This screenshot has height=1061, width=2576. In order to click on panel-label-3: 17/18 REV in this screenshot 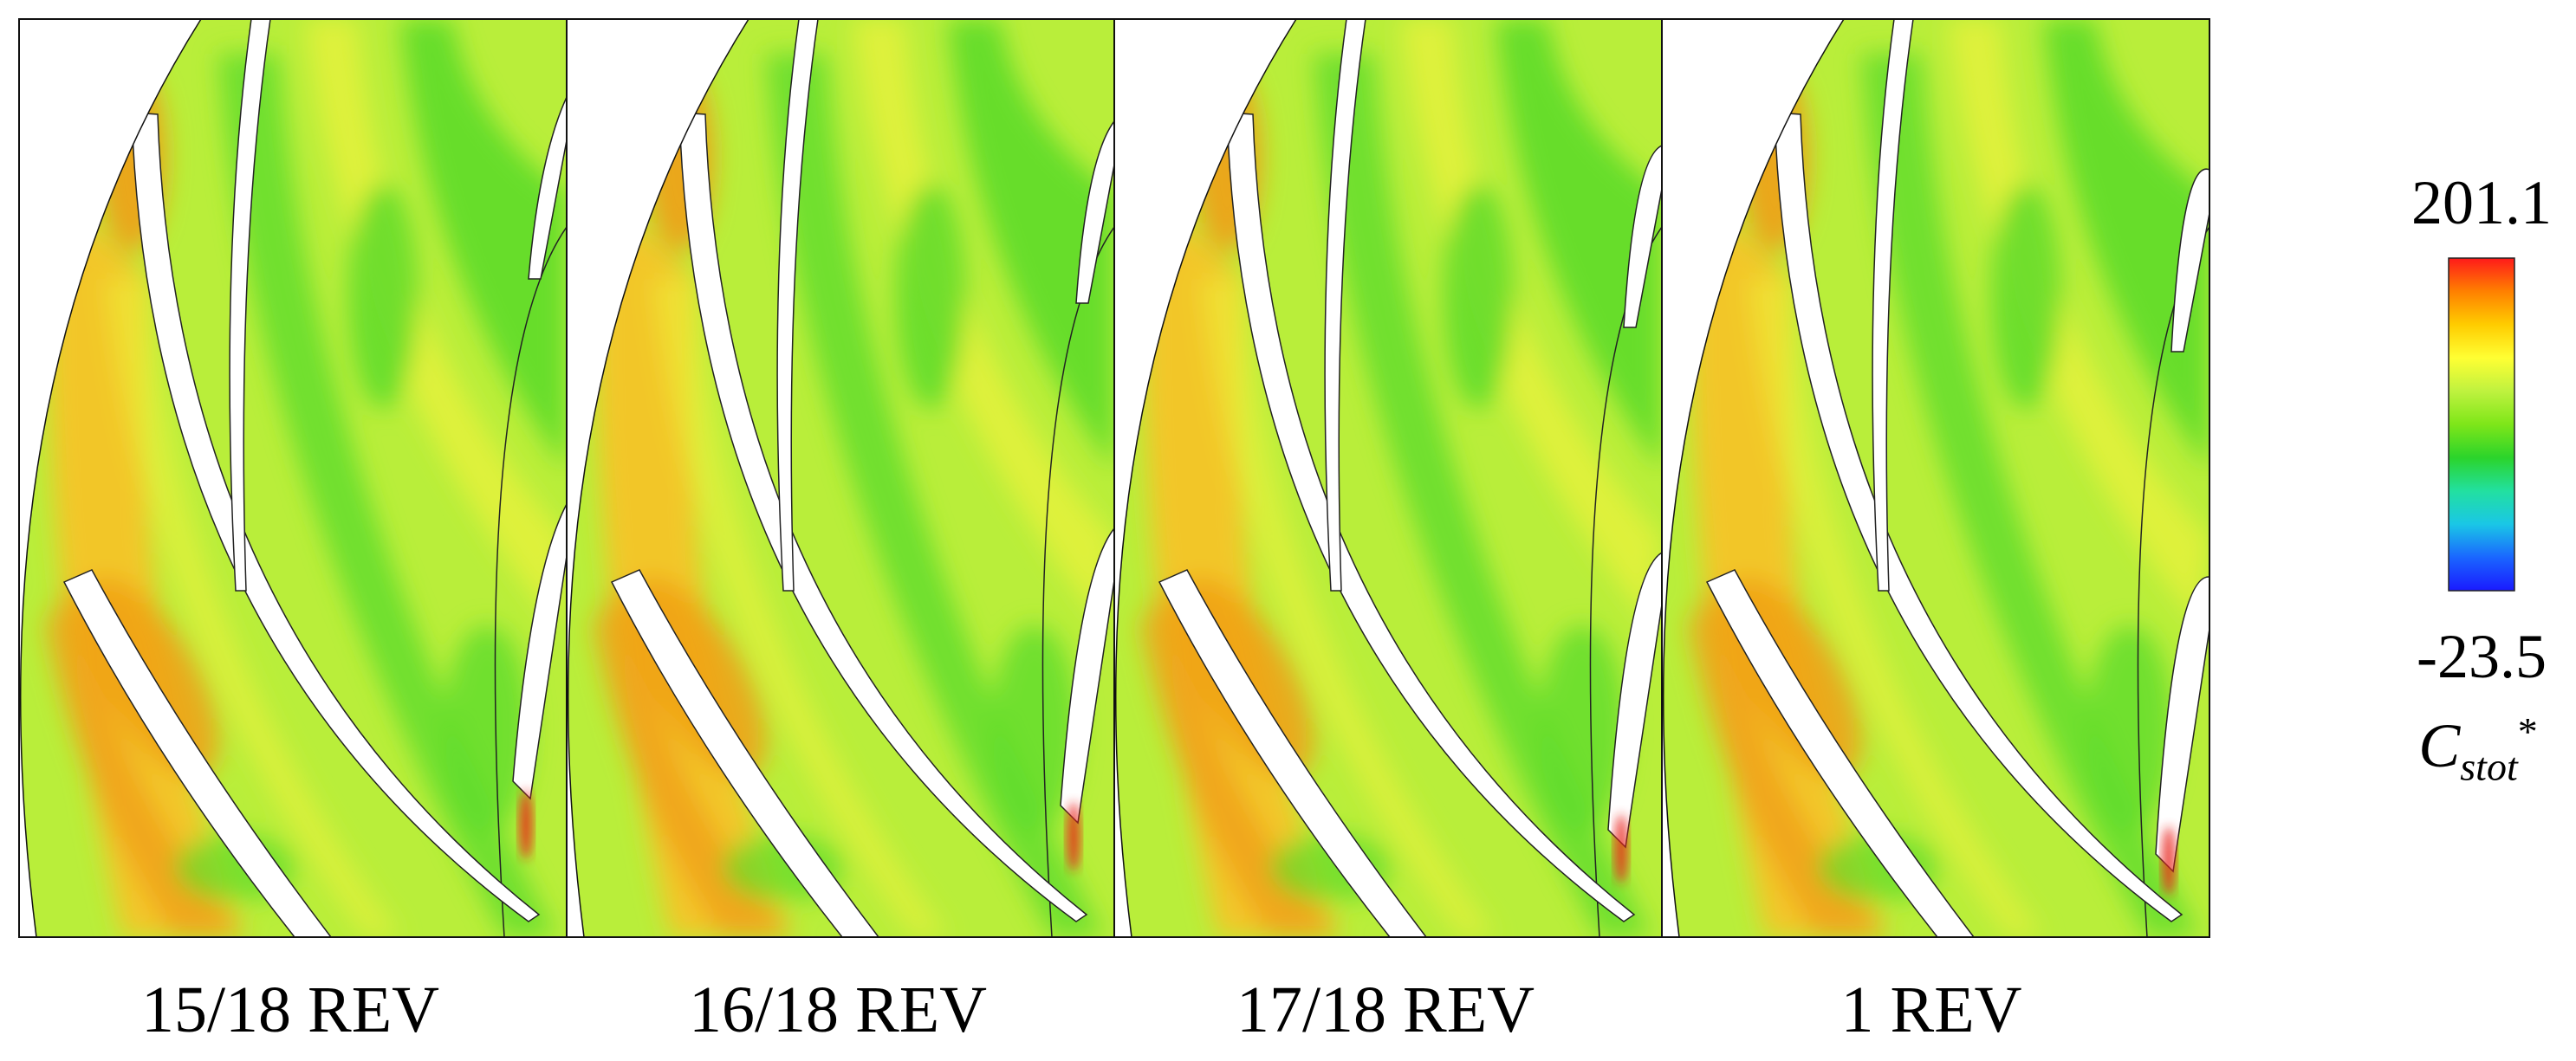, I will do `click(1386, 1010)`.